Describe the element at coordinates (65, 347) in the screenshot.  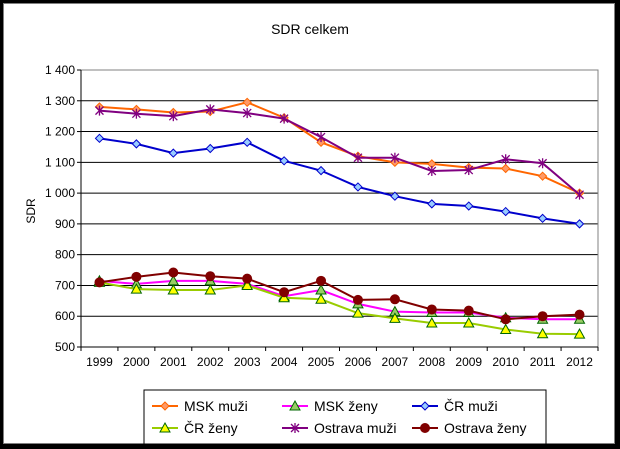
I see `y-tick-label-0: 500` at that location.